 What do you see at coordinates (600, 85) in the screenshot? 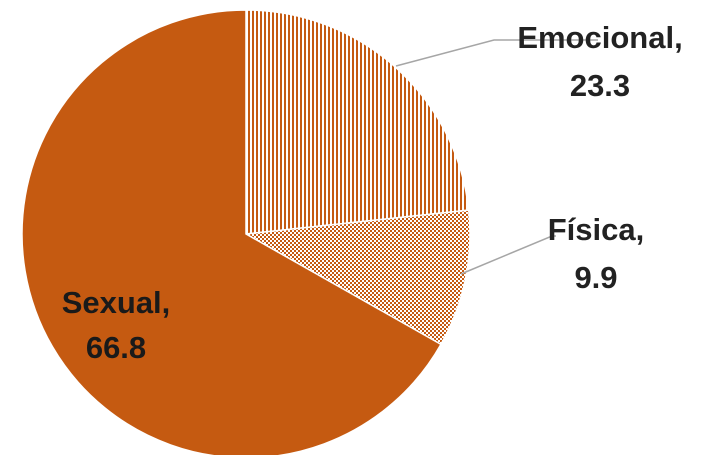
I see `slice-label-emocional-value: 23.3` at bounding box center [600, 85].